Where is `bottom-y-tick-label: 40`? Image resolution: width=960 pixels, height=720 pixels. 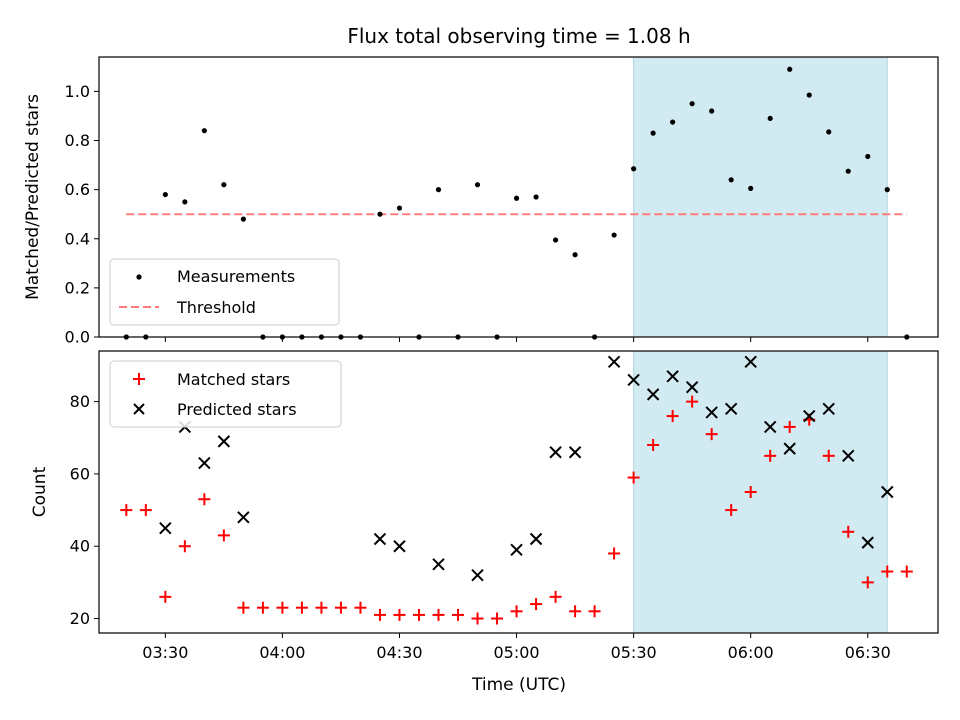
bottom-y-tick-label: 40 is located at coordinates (80, 546).